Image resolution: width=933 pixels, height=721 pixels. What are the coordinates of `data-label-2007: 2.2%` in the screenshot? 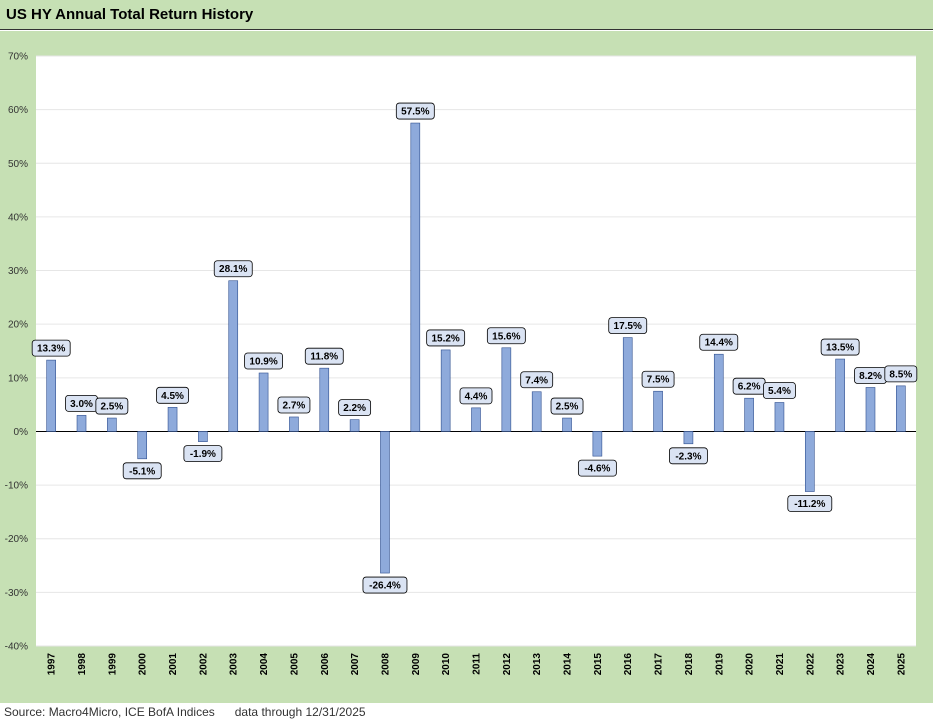 It's located at (355, 408).